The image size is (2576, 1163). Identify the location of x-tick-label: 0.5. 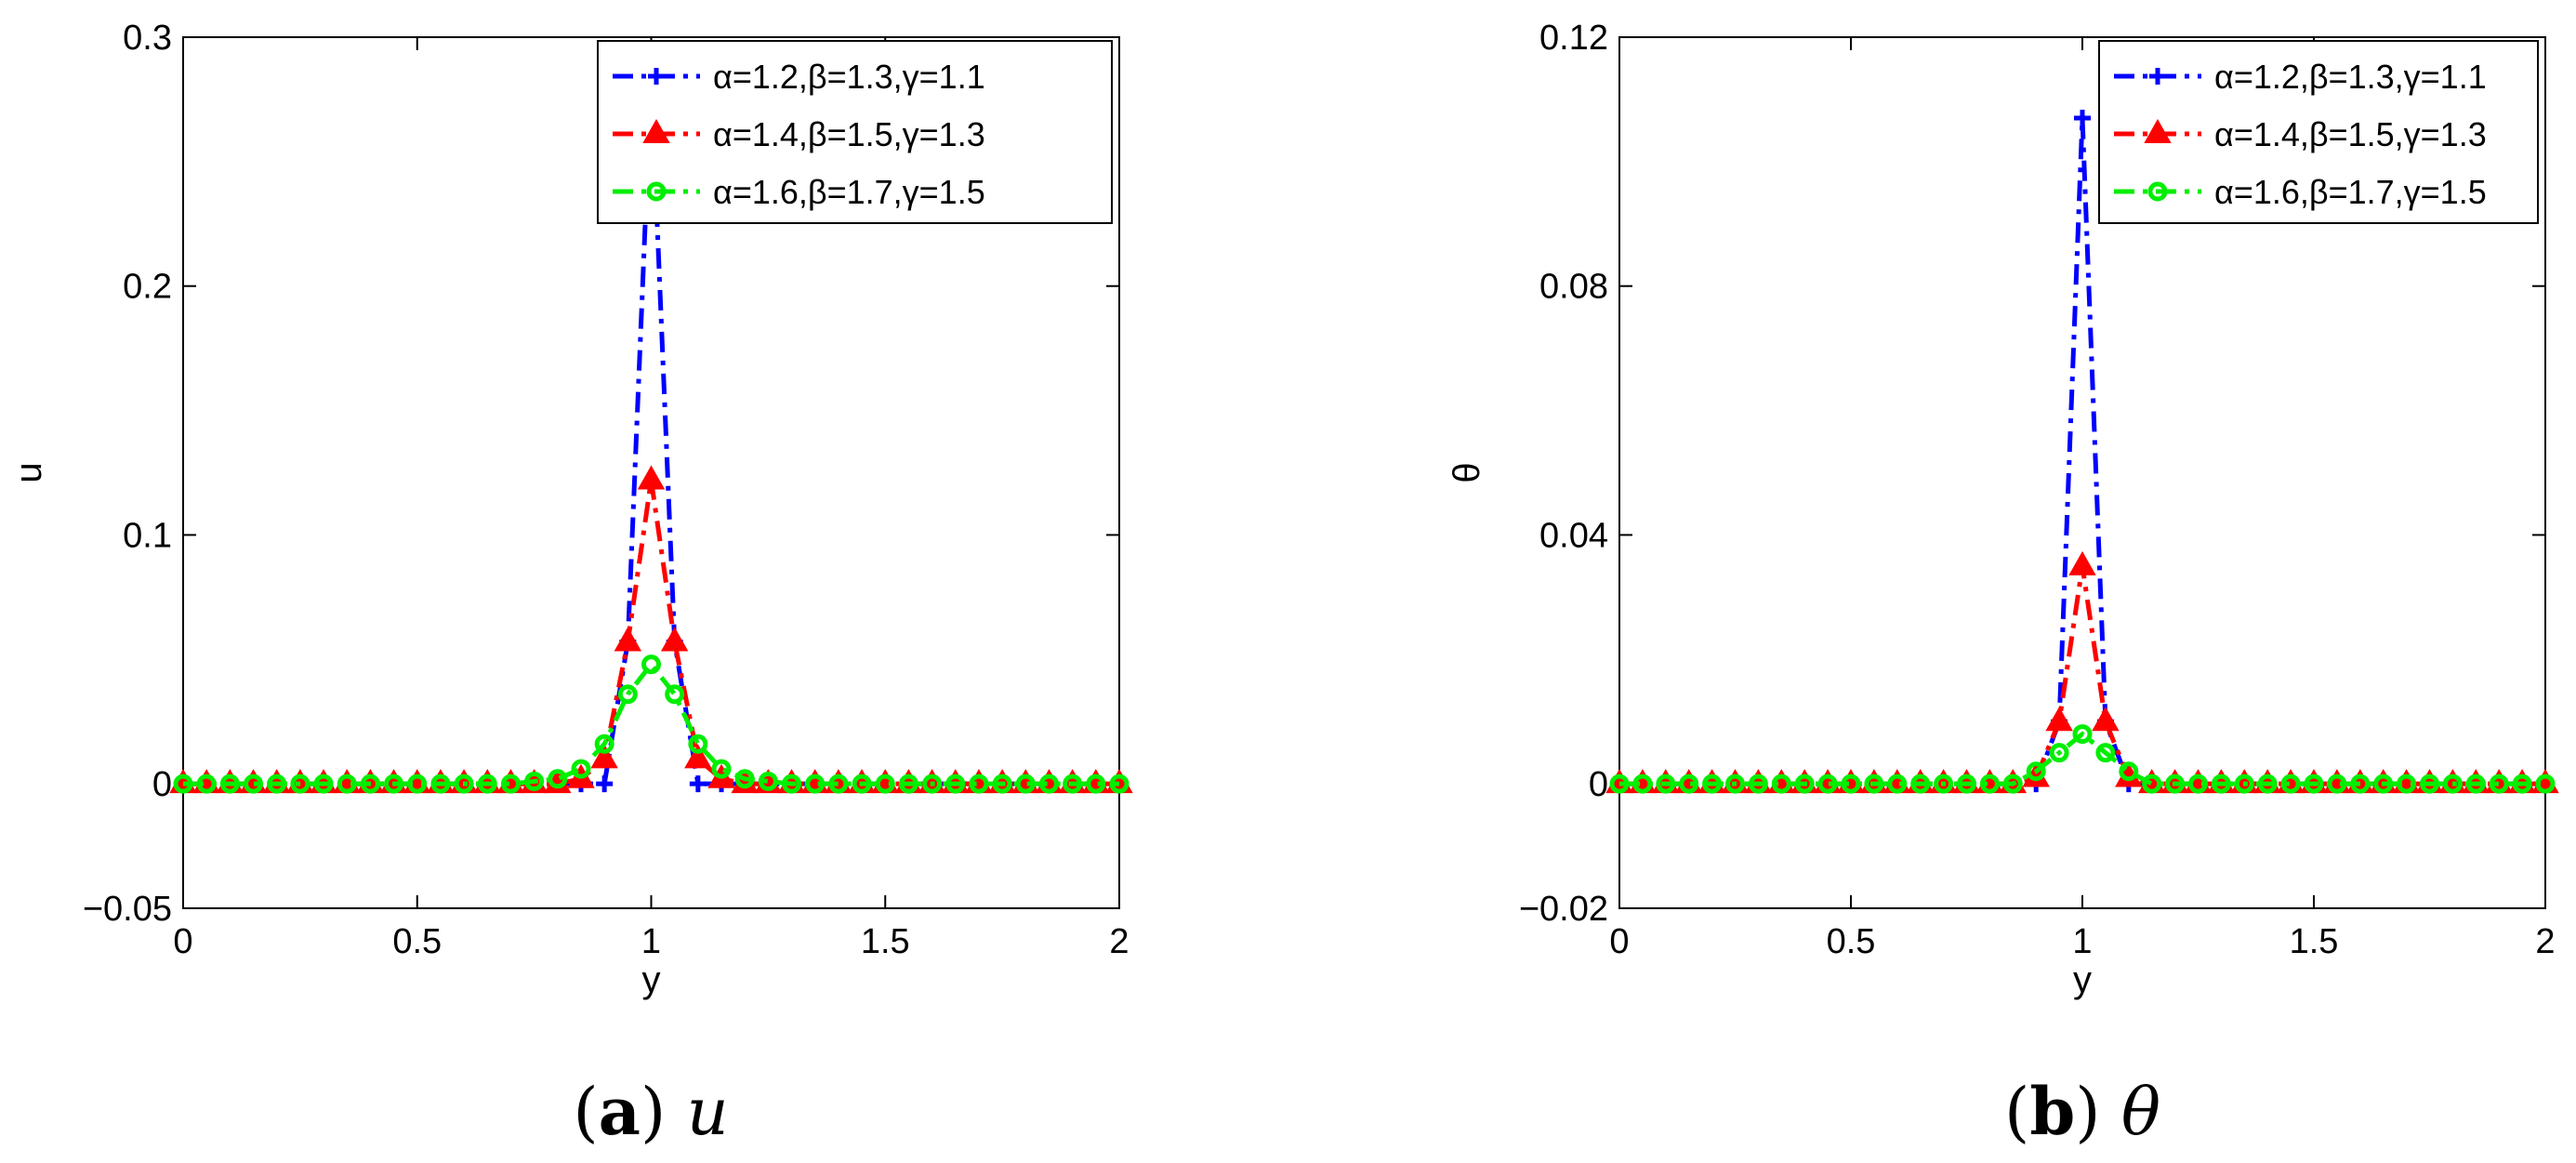
(1851, 941).